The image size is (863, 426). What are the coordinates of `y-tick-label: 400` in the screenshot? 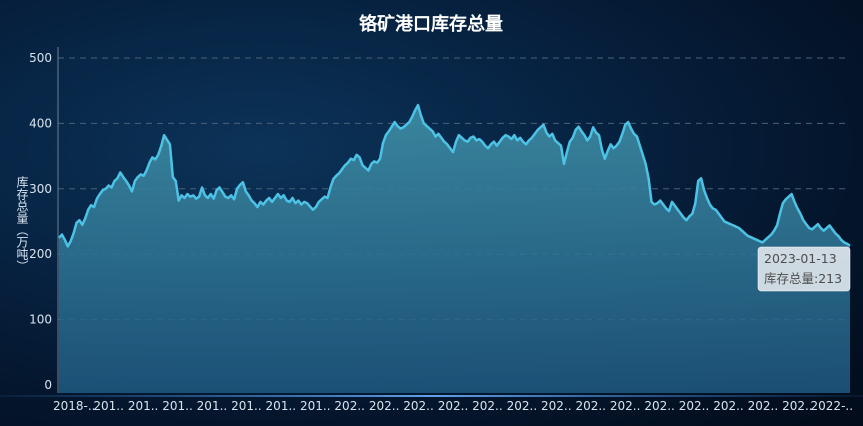 It's located at (40, 123).